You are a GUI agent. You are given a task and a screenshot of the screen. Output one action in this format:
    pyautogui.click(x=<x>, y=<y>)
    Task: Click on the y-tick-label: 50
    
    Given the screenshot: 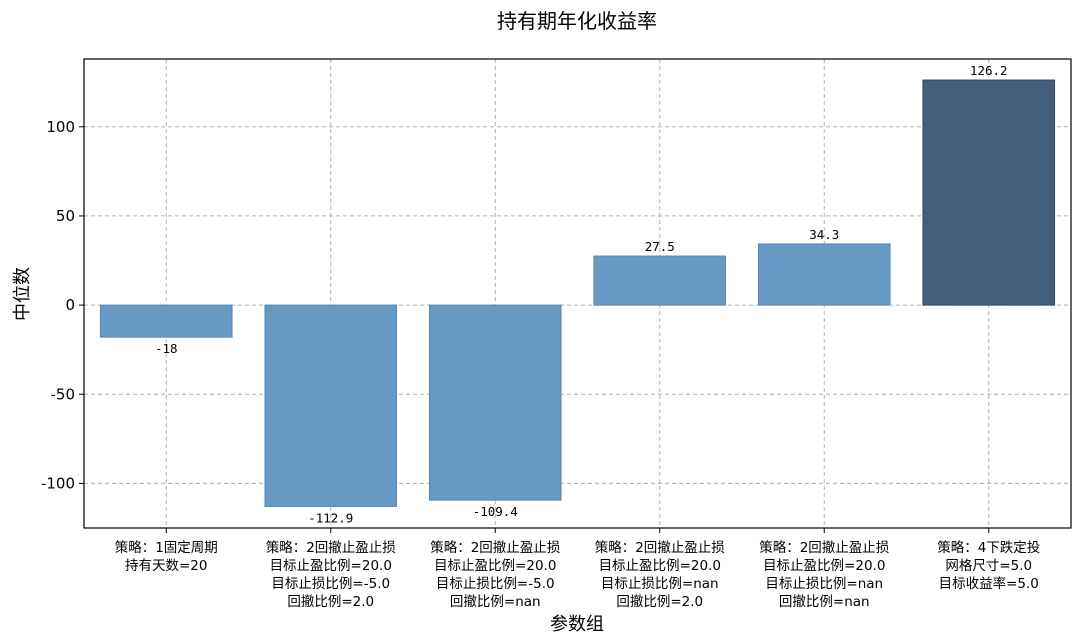 What is the action you would take?
    pyautogui.click(x=65, y=216)
    